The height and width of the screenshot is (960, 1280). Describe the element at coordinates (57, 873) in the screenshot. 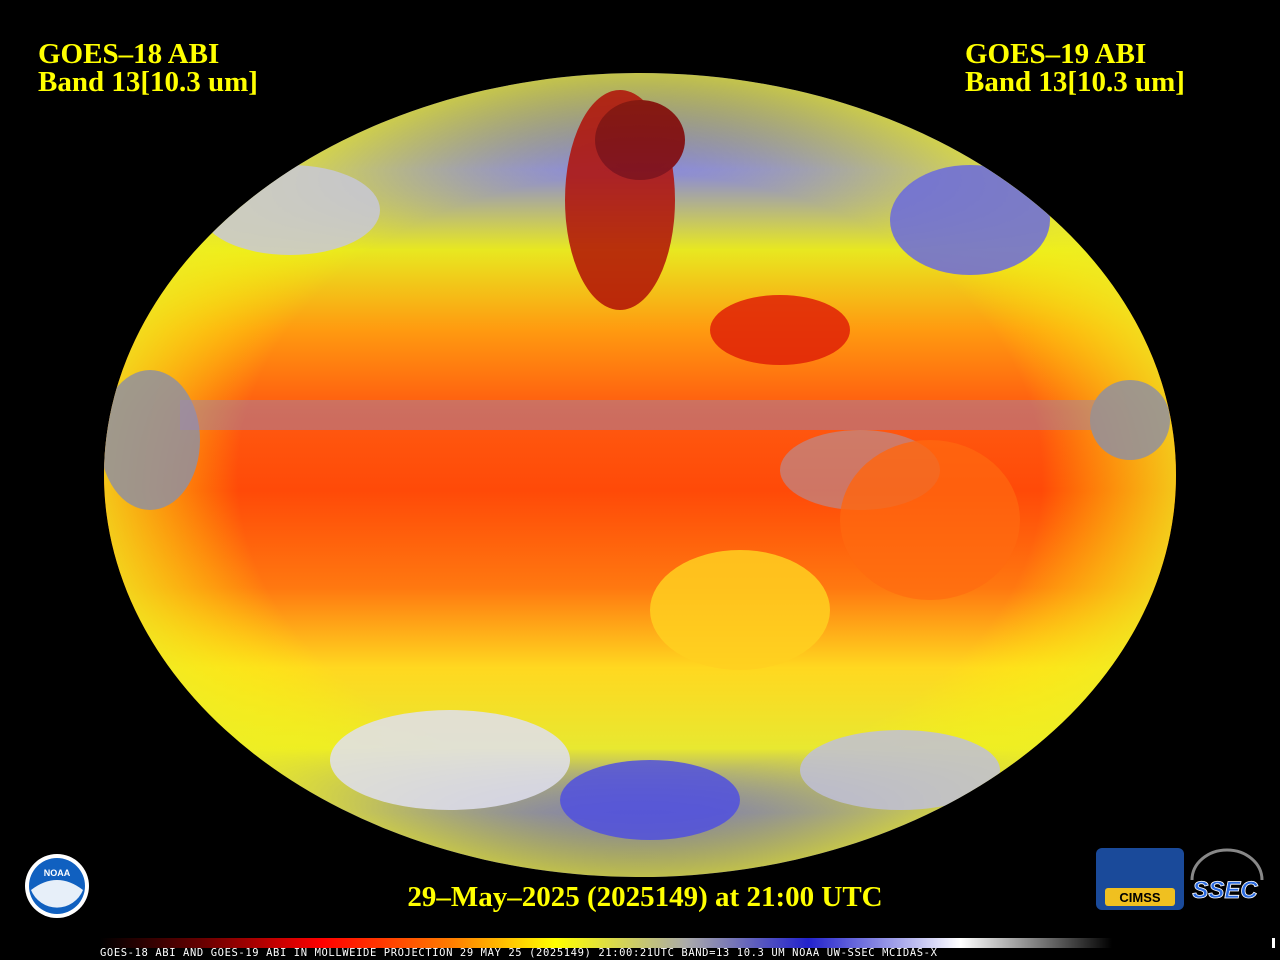

I see `noaa-text: NOAA` at that location.